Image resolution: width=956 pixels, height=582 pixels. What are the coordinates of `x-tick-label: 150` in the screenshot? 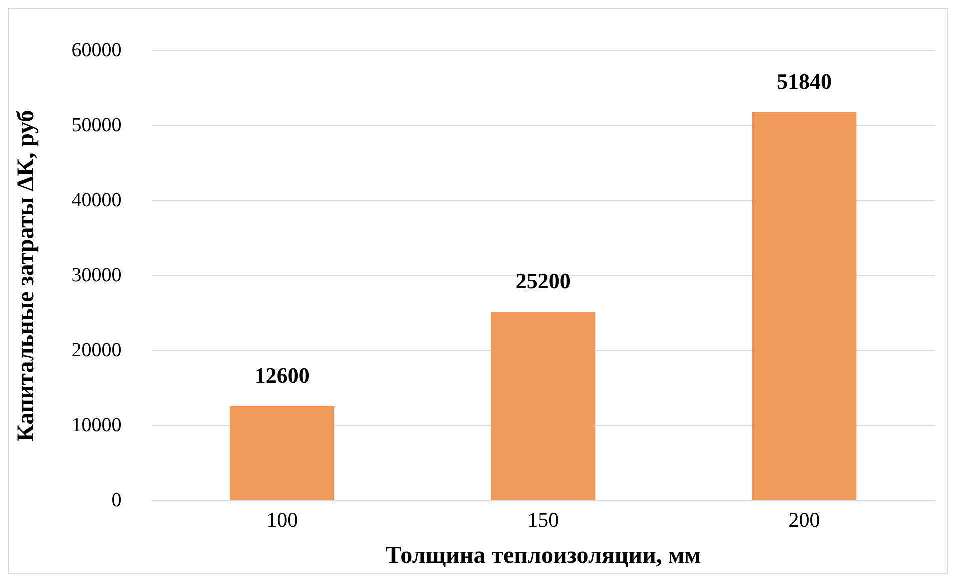 It's located at (544, 520).